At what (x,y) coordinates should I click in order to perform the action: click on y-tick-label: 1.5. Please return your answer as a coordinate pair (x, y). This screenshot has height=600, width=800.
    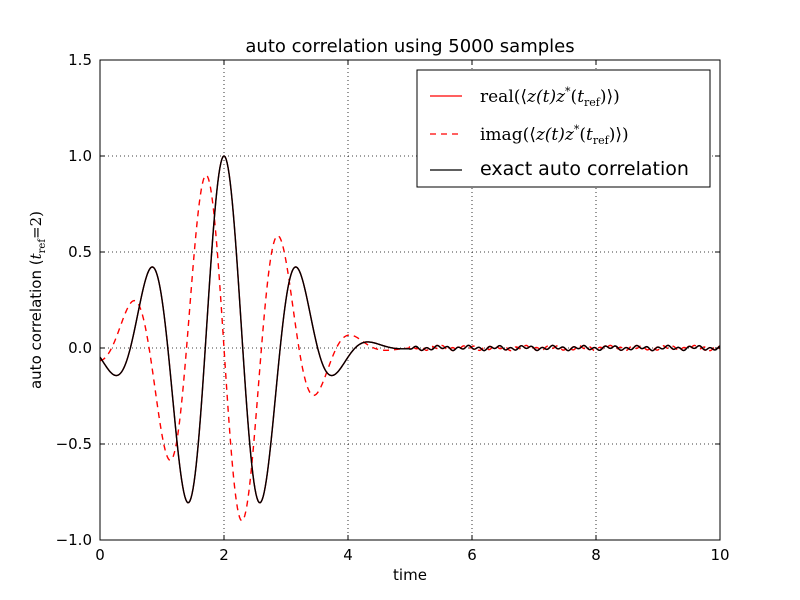
    Looking at the image, I should click on (80, 60).